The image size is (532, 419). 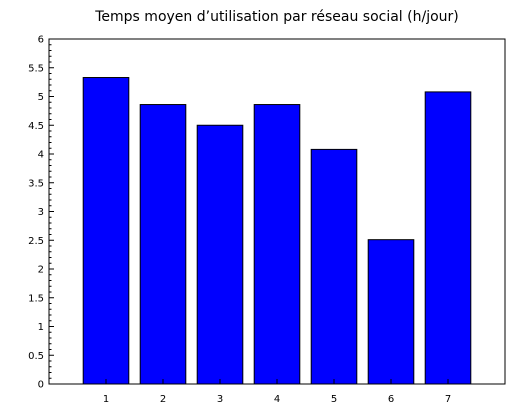 What do you see at coordinates (106, 399) in the screenshot?
I see `x-tick-label: 1` at bounding box center [106, 399].